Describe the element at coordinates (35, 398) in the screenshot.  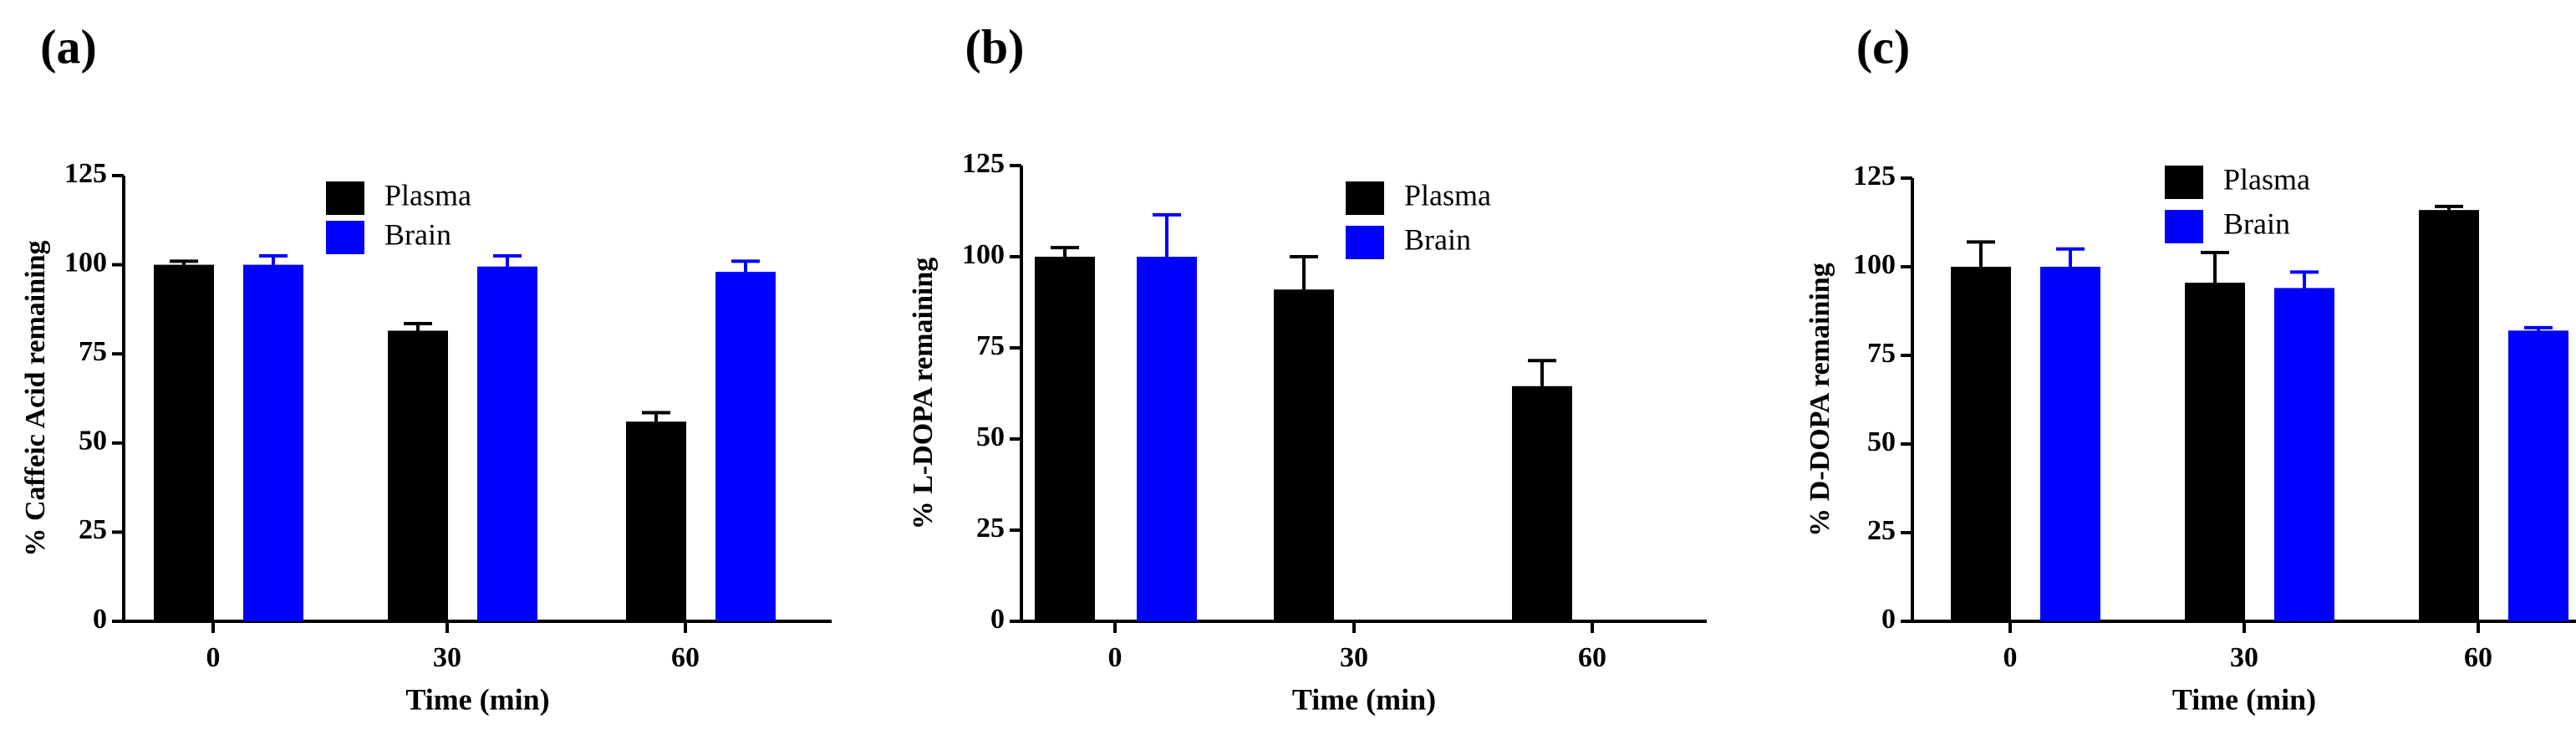
I see `y-axis-title: % Caffeic Acid remaining` at that location.